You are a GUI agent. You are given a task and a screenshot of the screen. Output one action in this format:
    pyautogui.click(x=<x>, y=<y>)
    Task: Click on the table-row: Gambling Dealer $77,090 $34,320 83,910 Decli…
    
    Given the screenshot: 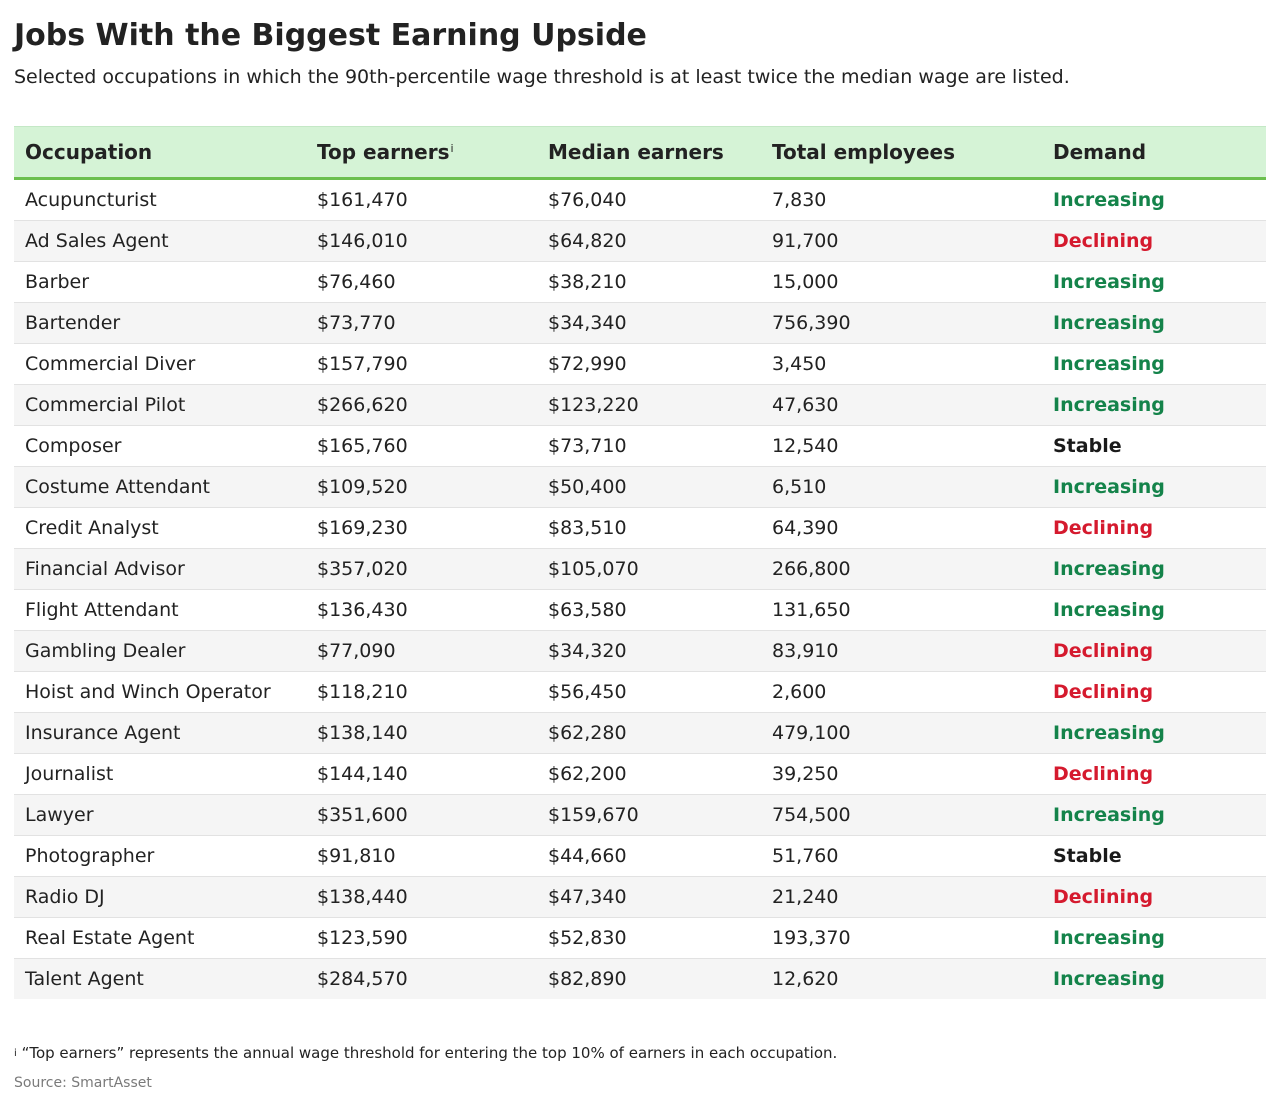 What is the action you would take?
    pyautogui.click(x=640, y=651)
    